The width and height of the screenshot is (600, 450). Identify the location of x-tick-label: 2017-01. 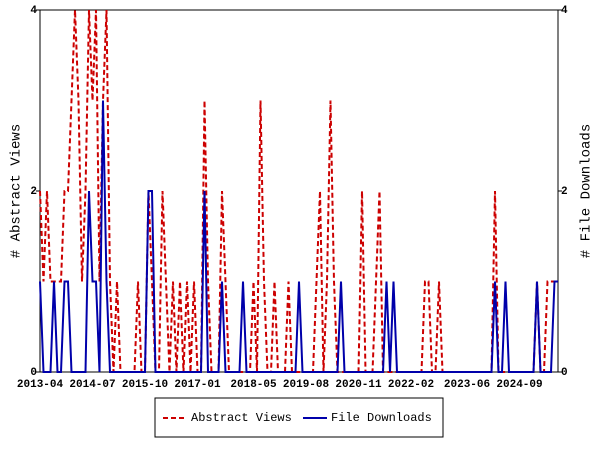
(197, 385).